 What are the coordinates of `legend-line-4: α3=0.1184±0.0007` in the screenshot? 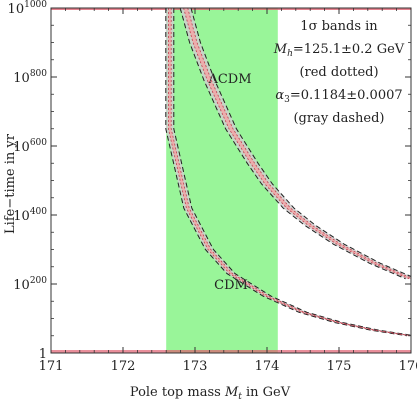 It's located at (338, 96).